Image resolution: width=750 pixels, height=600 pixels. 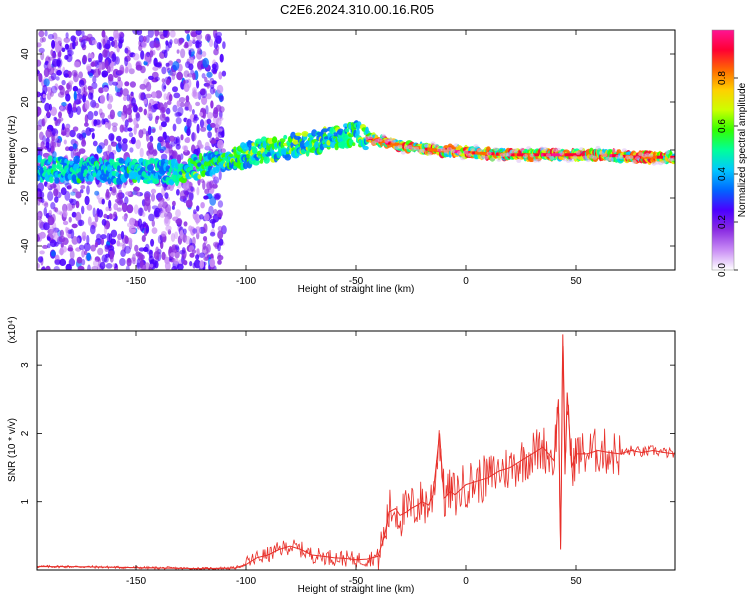 I want to click on colorbar-tick-label: 0.4, so click(x=722, y=174).